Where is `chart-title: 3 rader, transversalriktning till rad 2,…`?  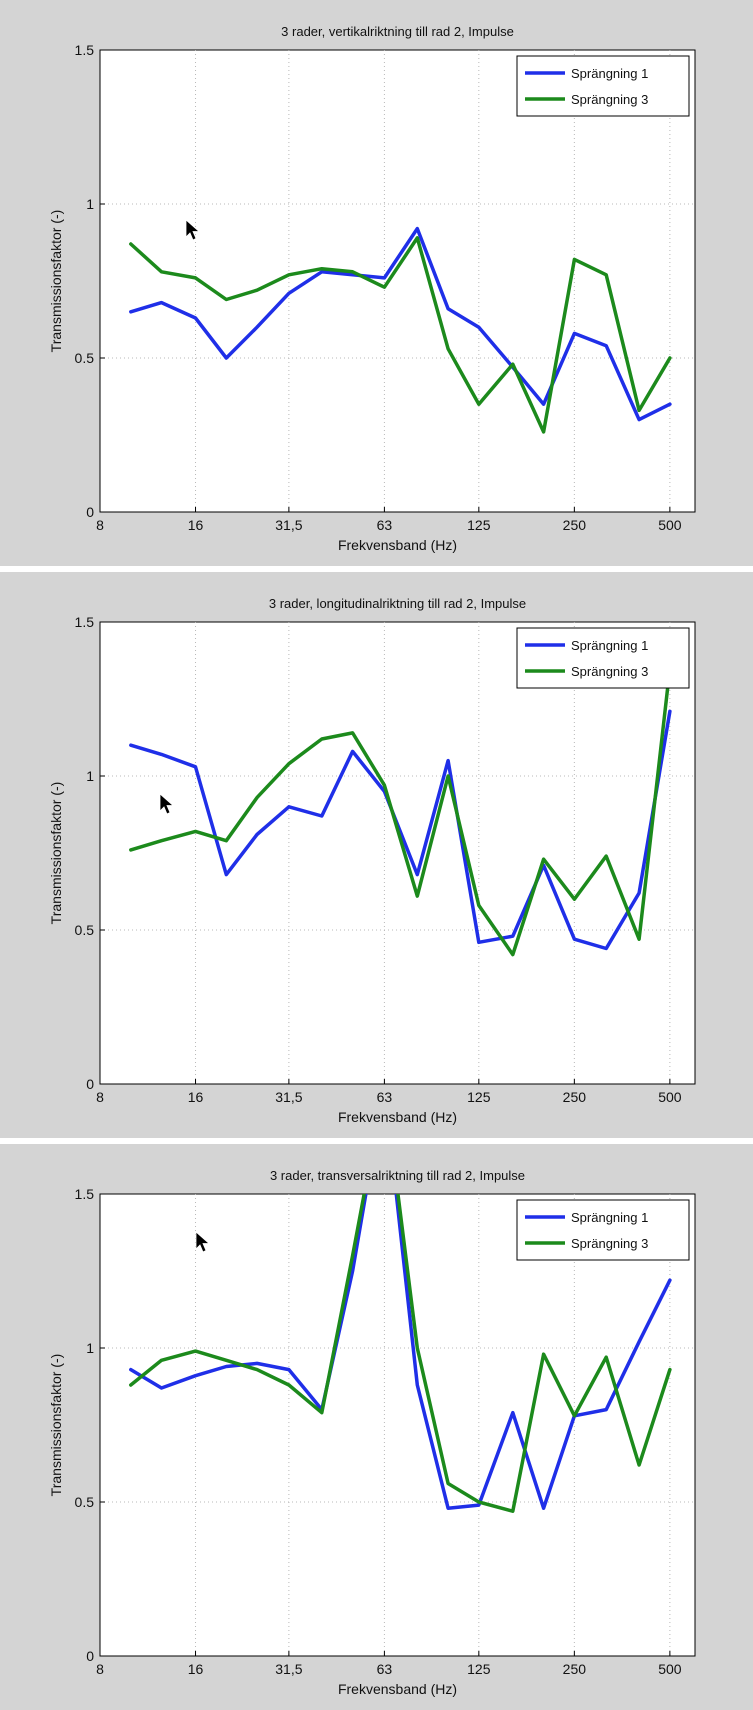
chart-title: 3 rader, transversalriktning till rad 2,… is located at coordinates (397, 1175).